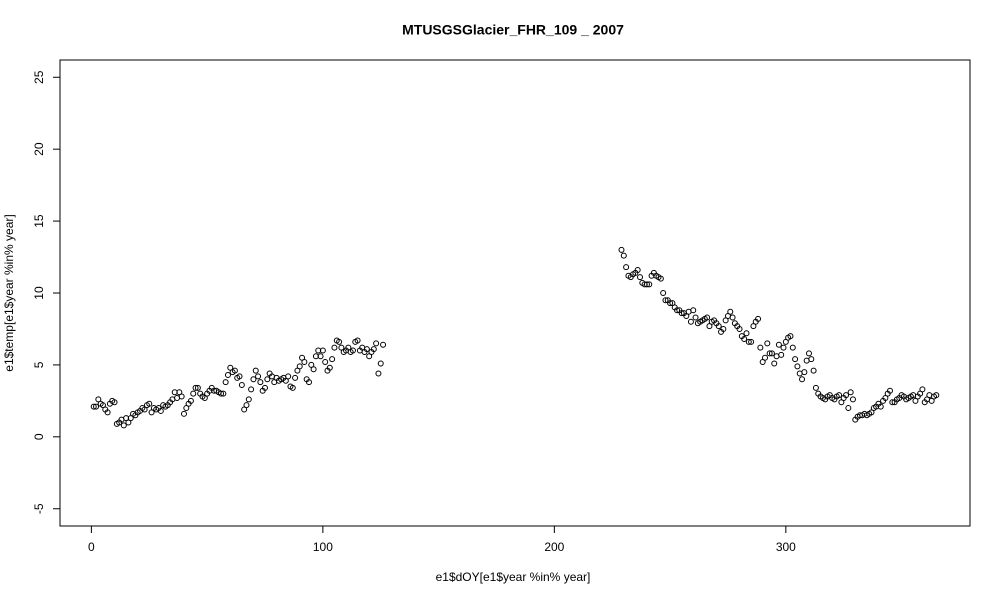 This screenshot has height=600, width=1000. I want to click on chart-title: MTUSGSGlacier_FHR_109 _ 2007, so click(513, 30).